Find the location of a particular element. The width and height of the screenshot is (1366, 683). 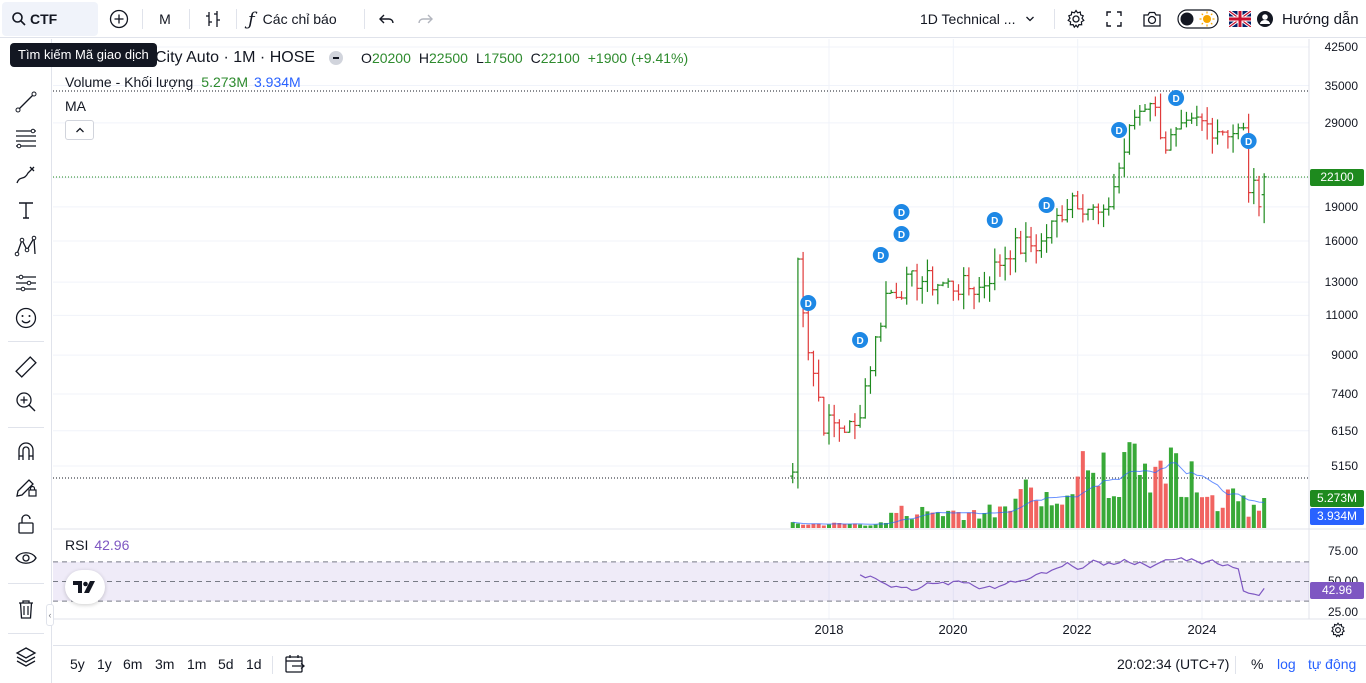

object-tree-tool is located at coordinates (26, 657).